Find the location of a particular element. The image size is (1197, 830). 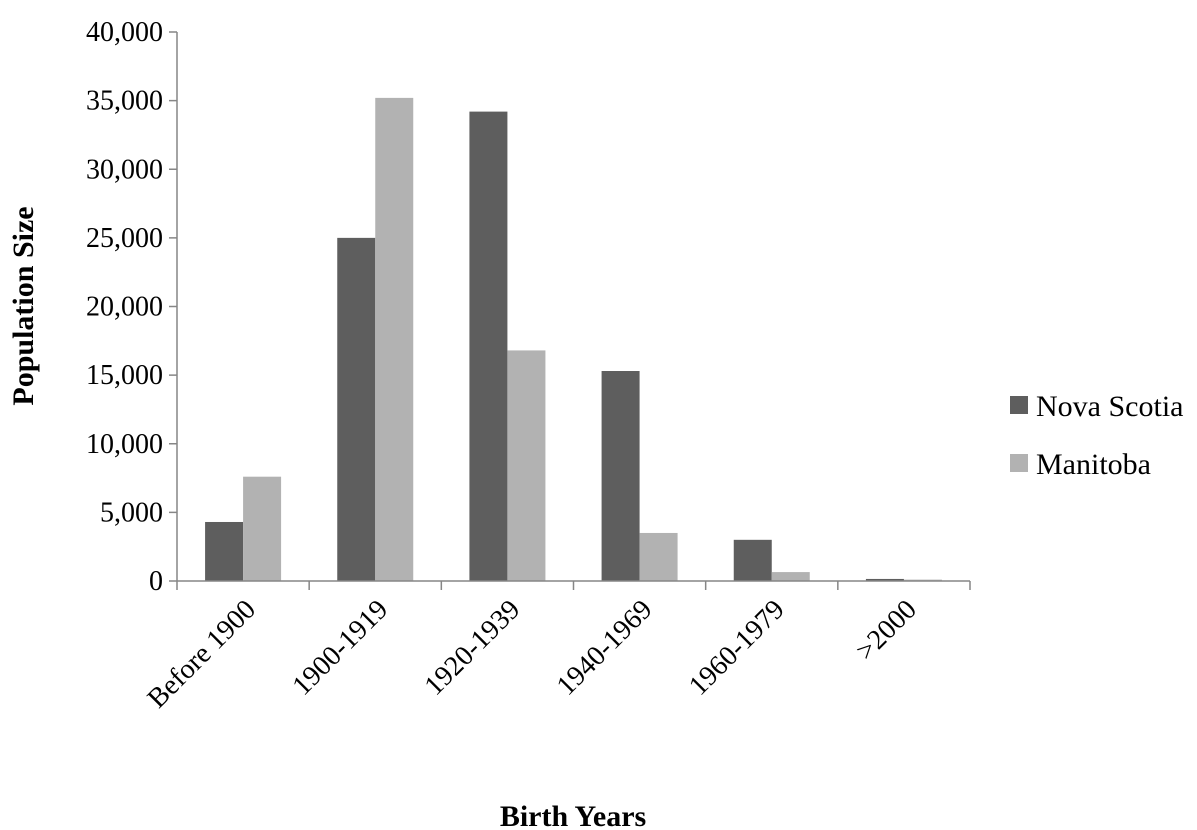

x-axis-title: Birth Years is located at coordinates (573, 815).